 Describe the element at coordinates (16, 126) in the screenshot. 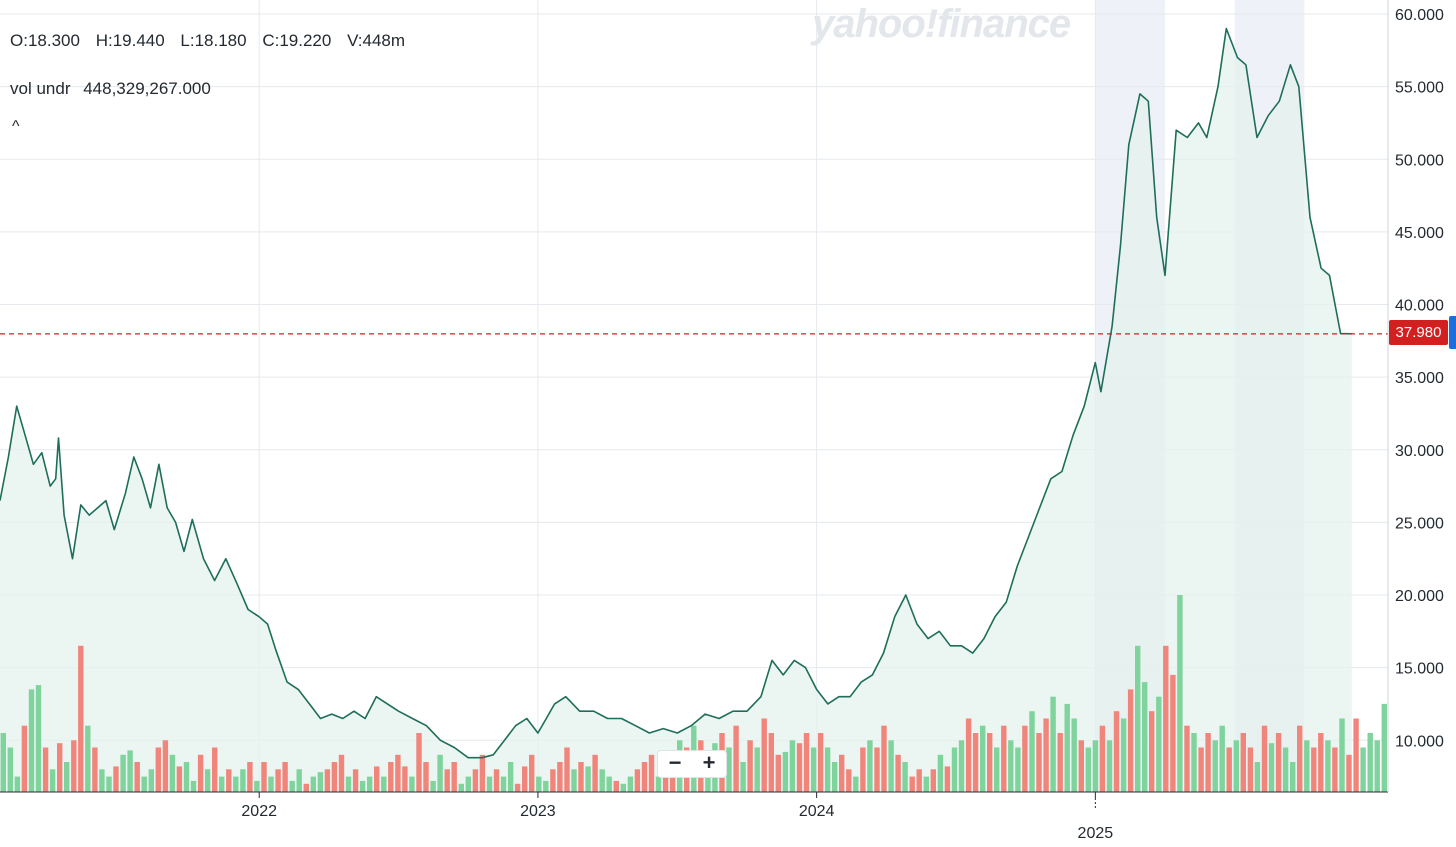

I see `collapse-chevron-icon: ^` at that location.